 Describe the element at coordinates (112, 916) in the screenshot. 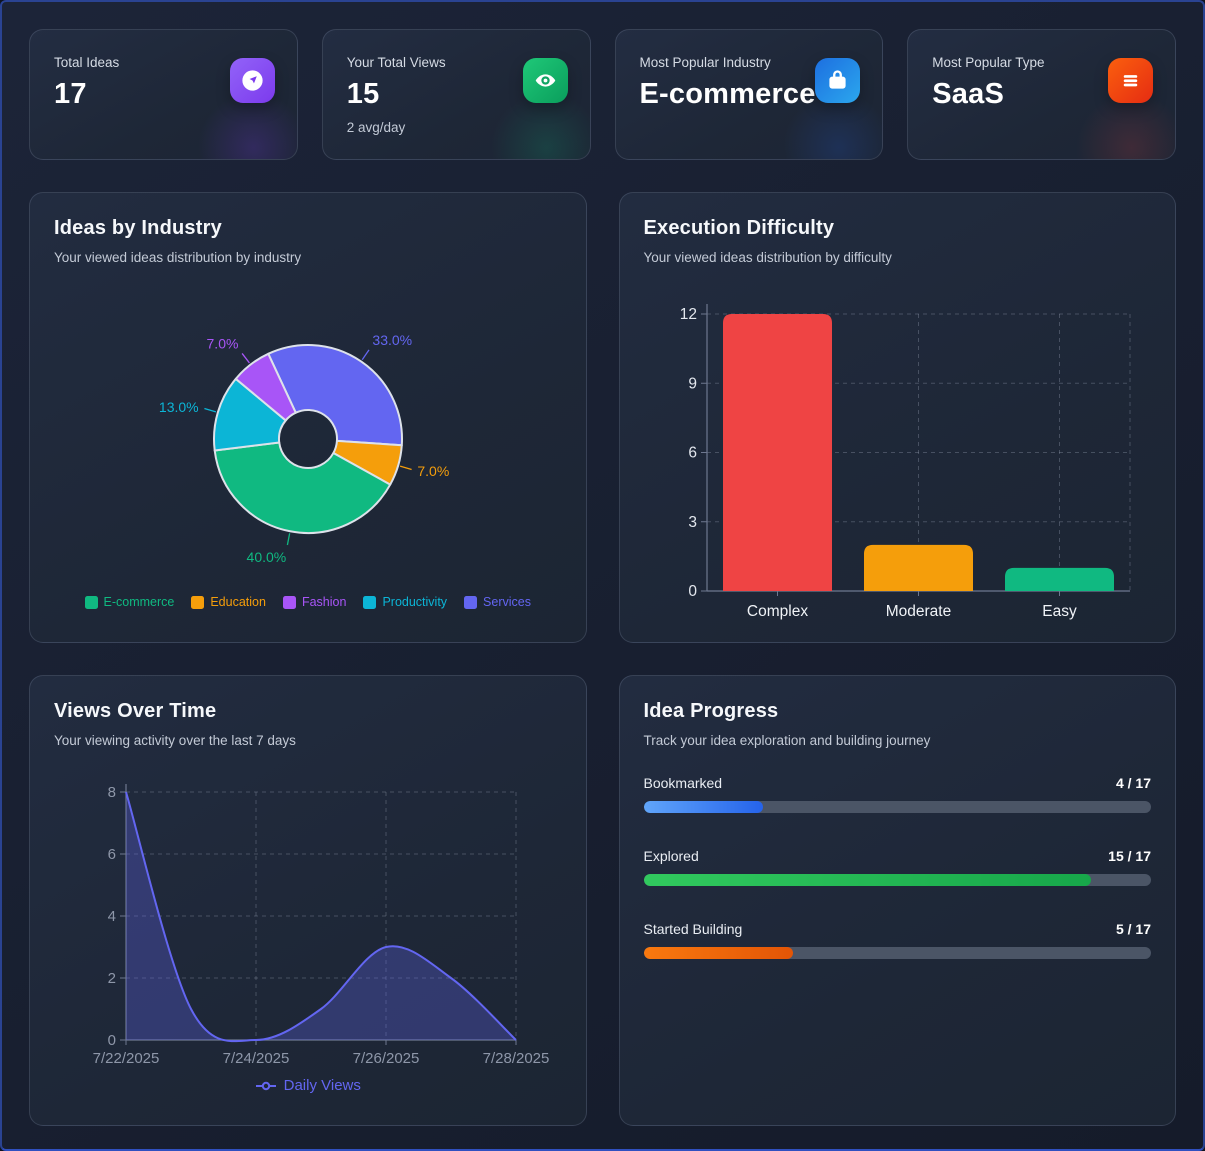

I see `y-tick-label: 4` at that location.